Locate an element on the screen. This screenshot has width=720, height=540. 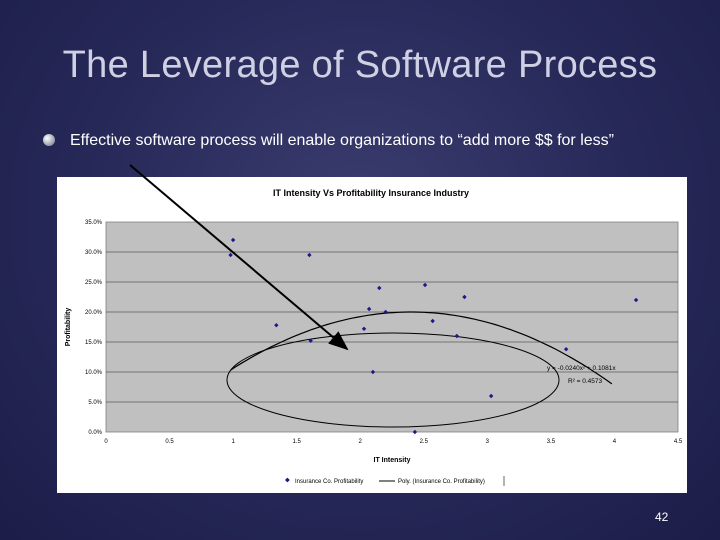
x-axis-label: IT Intensity is located at coordinates (392, 460).